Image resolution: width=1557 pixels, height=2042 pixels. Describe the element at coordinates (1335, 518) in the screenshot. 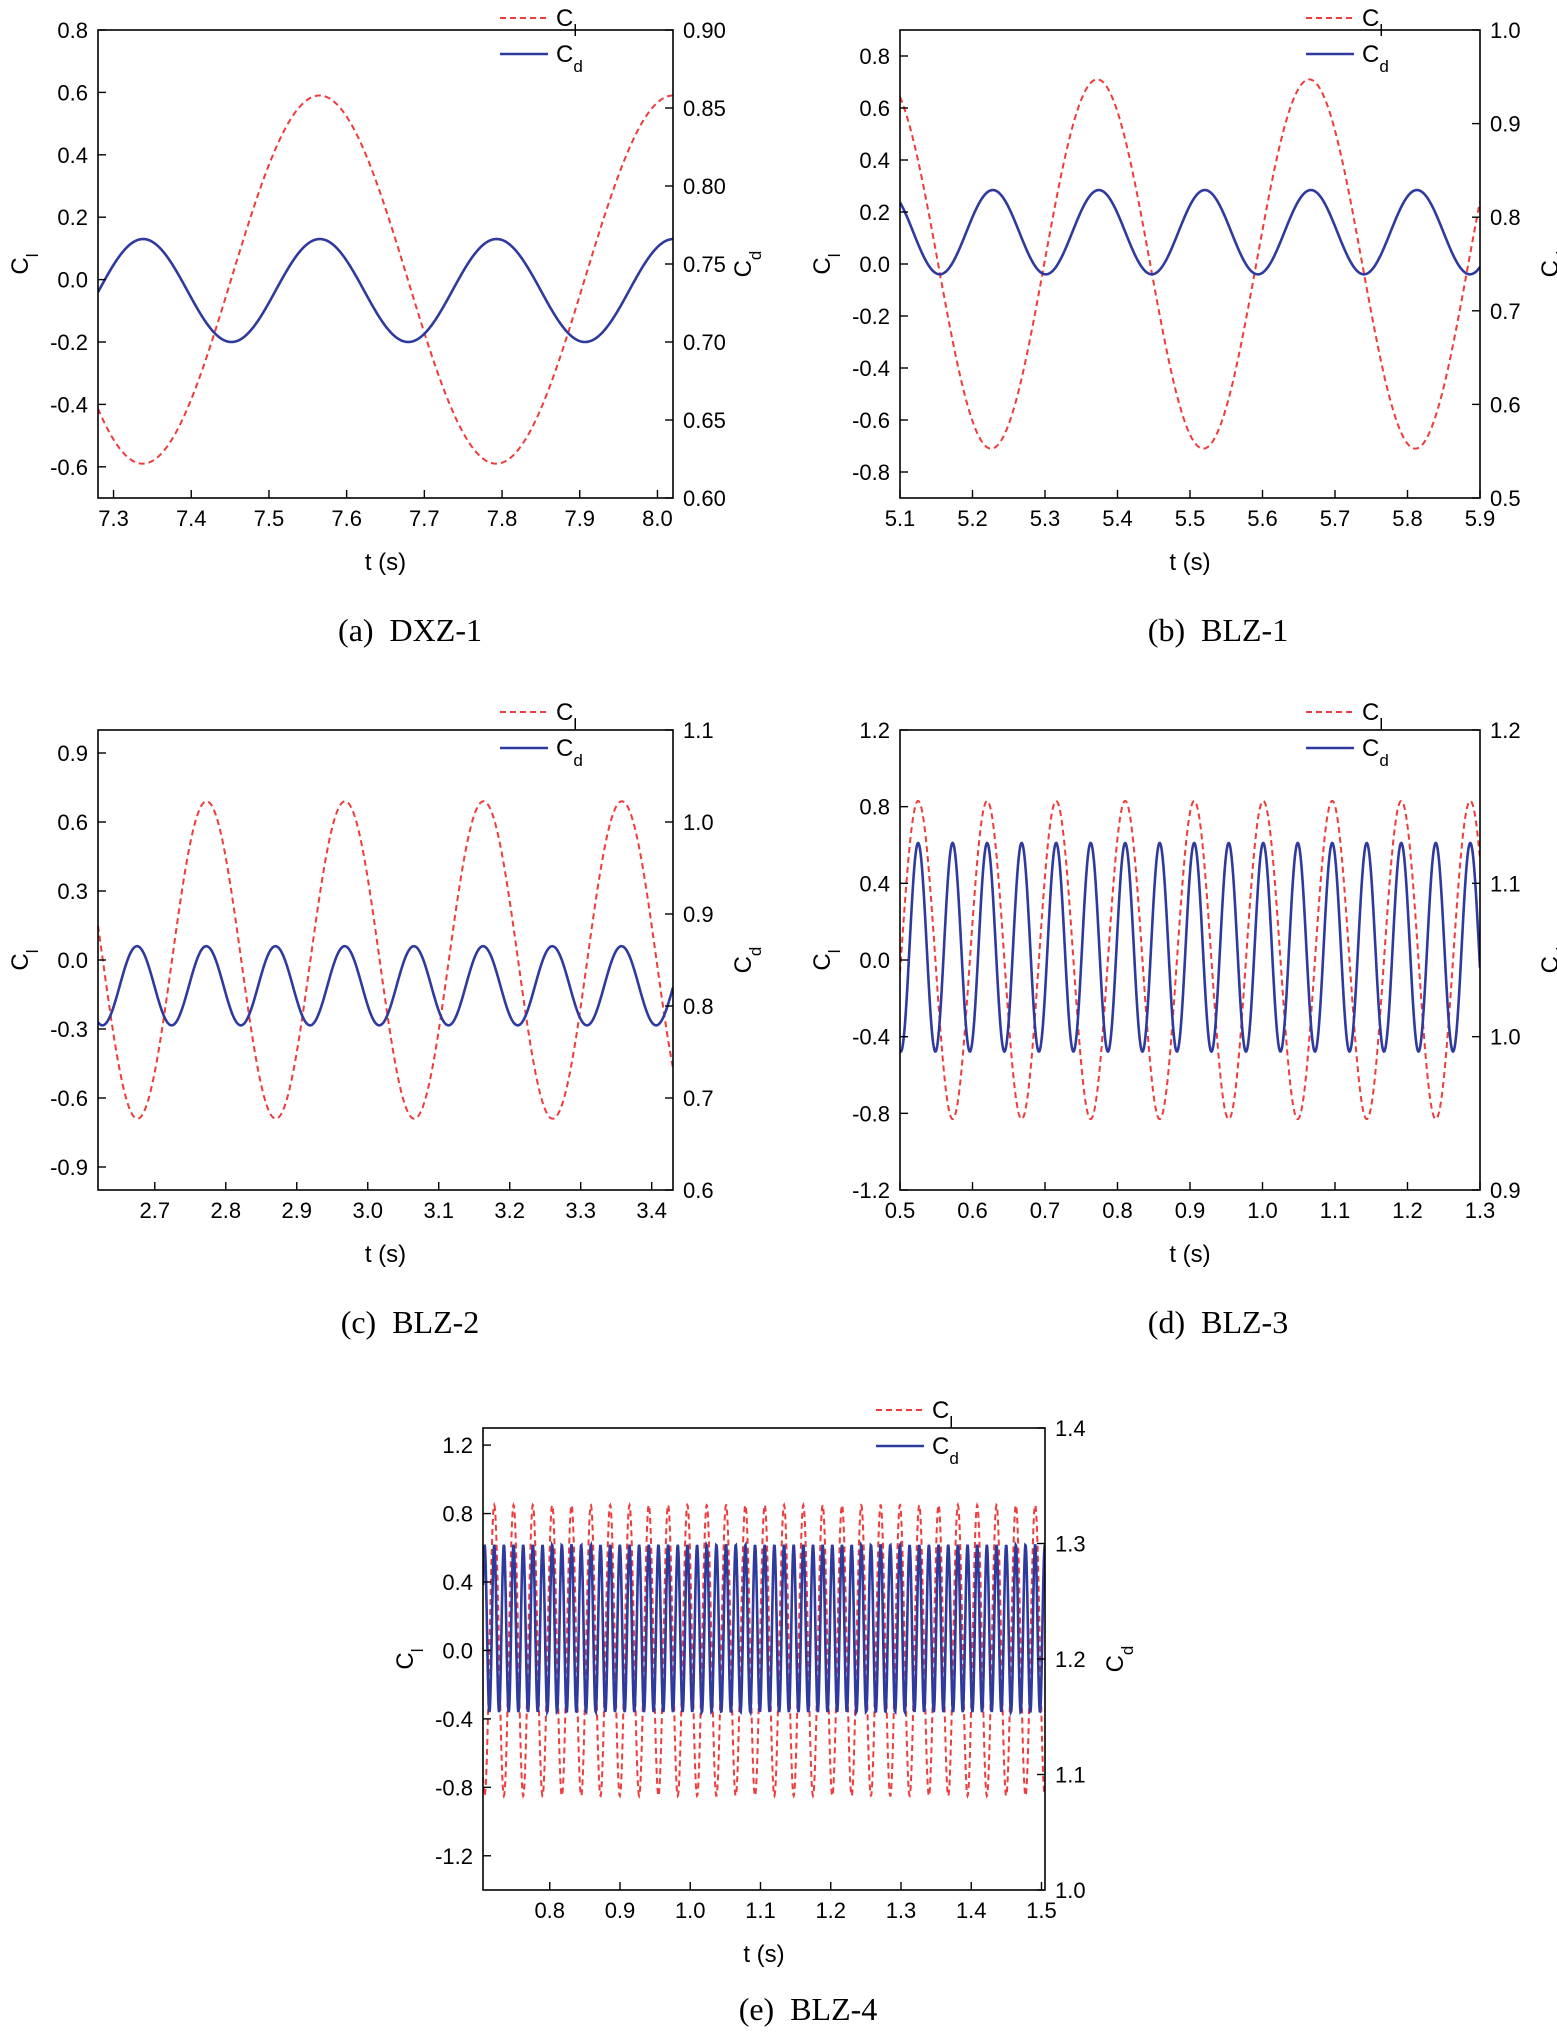

I see `x-tick-label: 5.7` at that location.